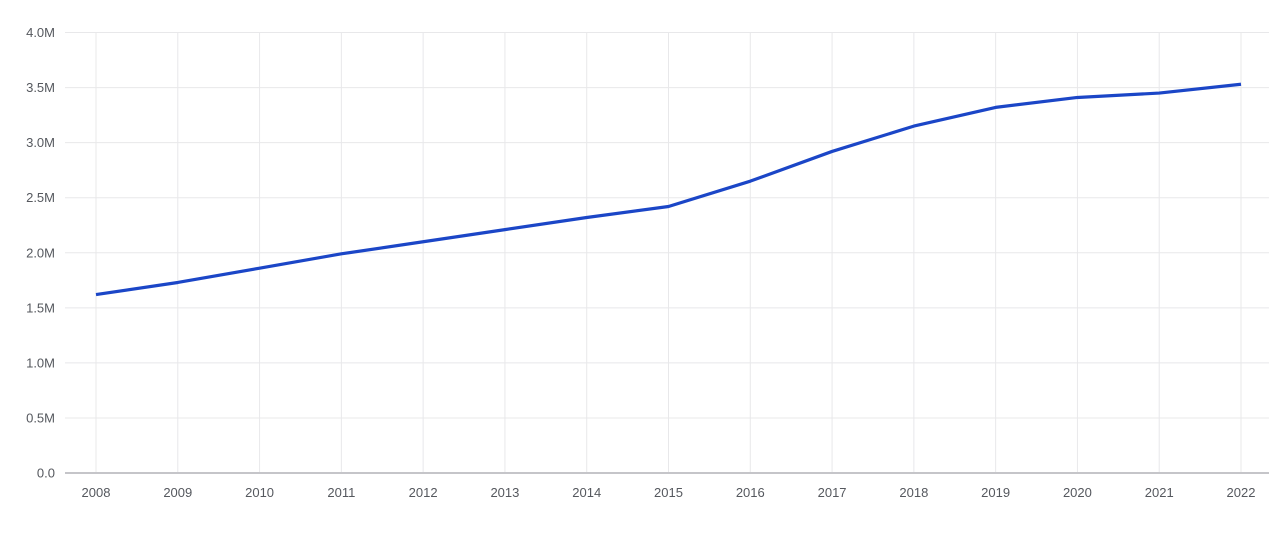 The width and height of the screenshot is (1275, 535). Describe the element at coordinates (913, 492) in the screenshot. I see `x-tick-label: 2018` at that location.